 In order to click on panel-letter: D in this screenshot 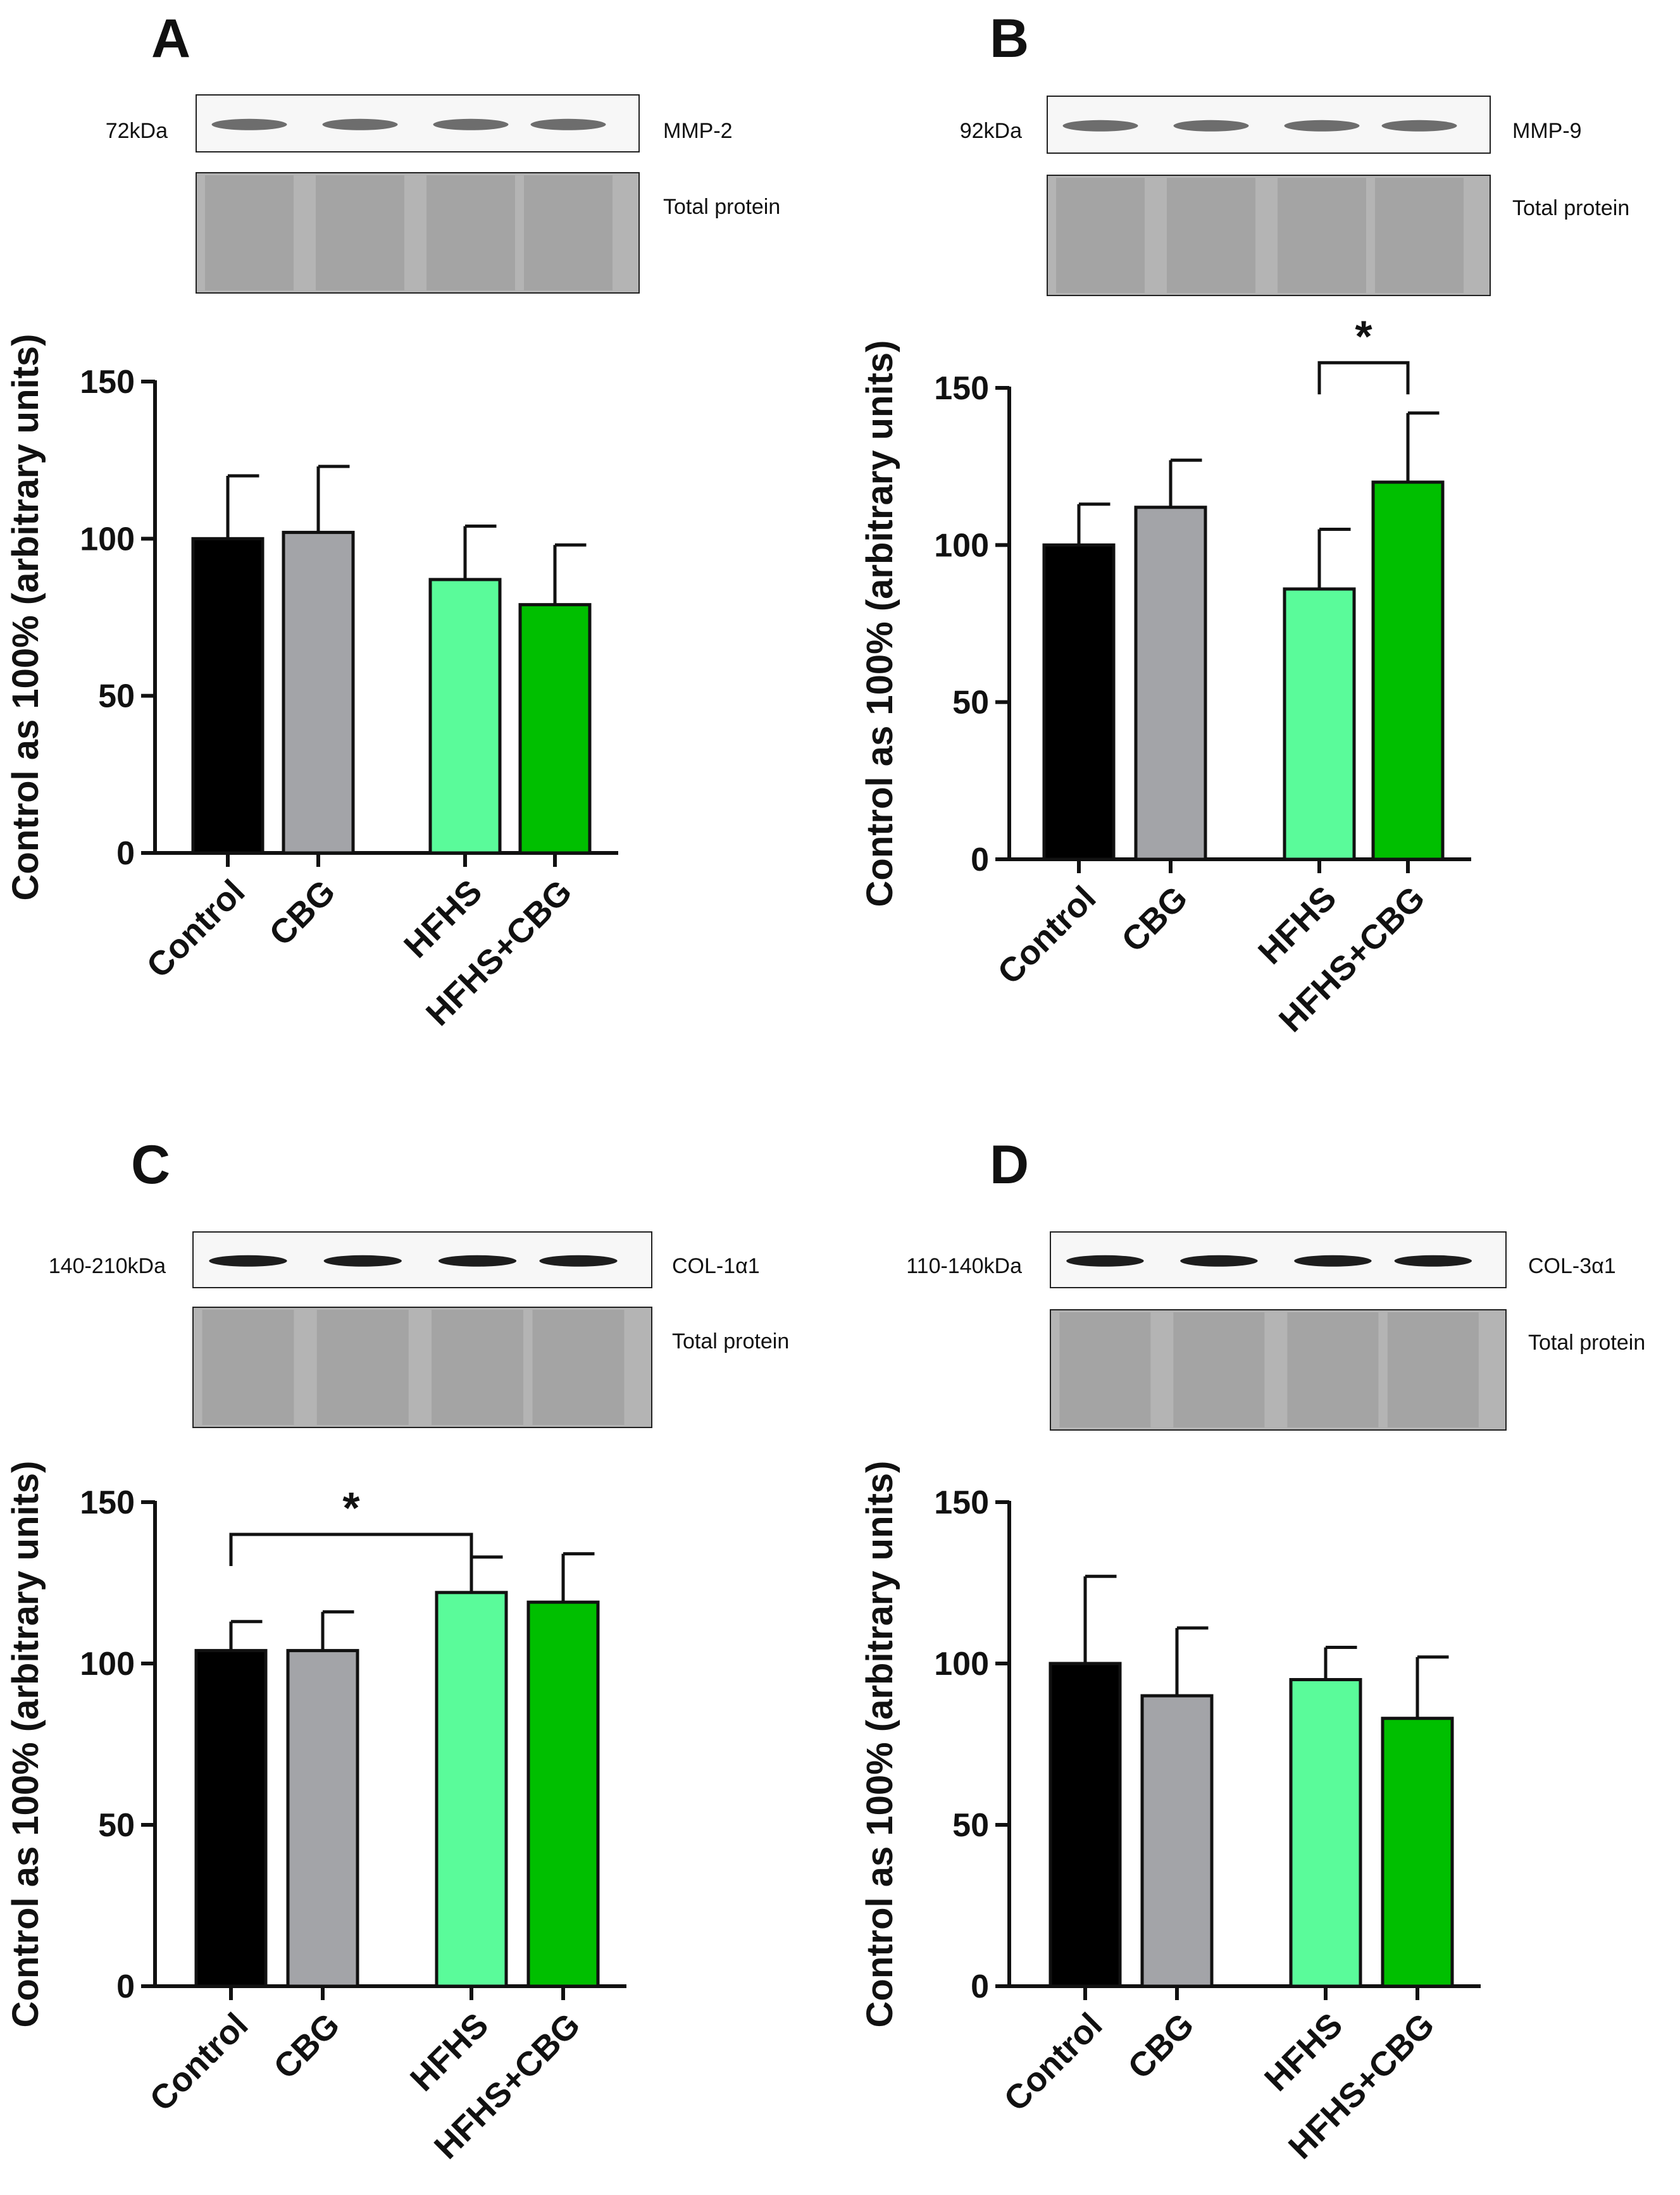, I will do `click(1009, 1165)`.